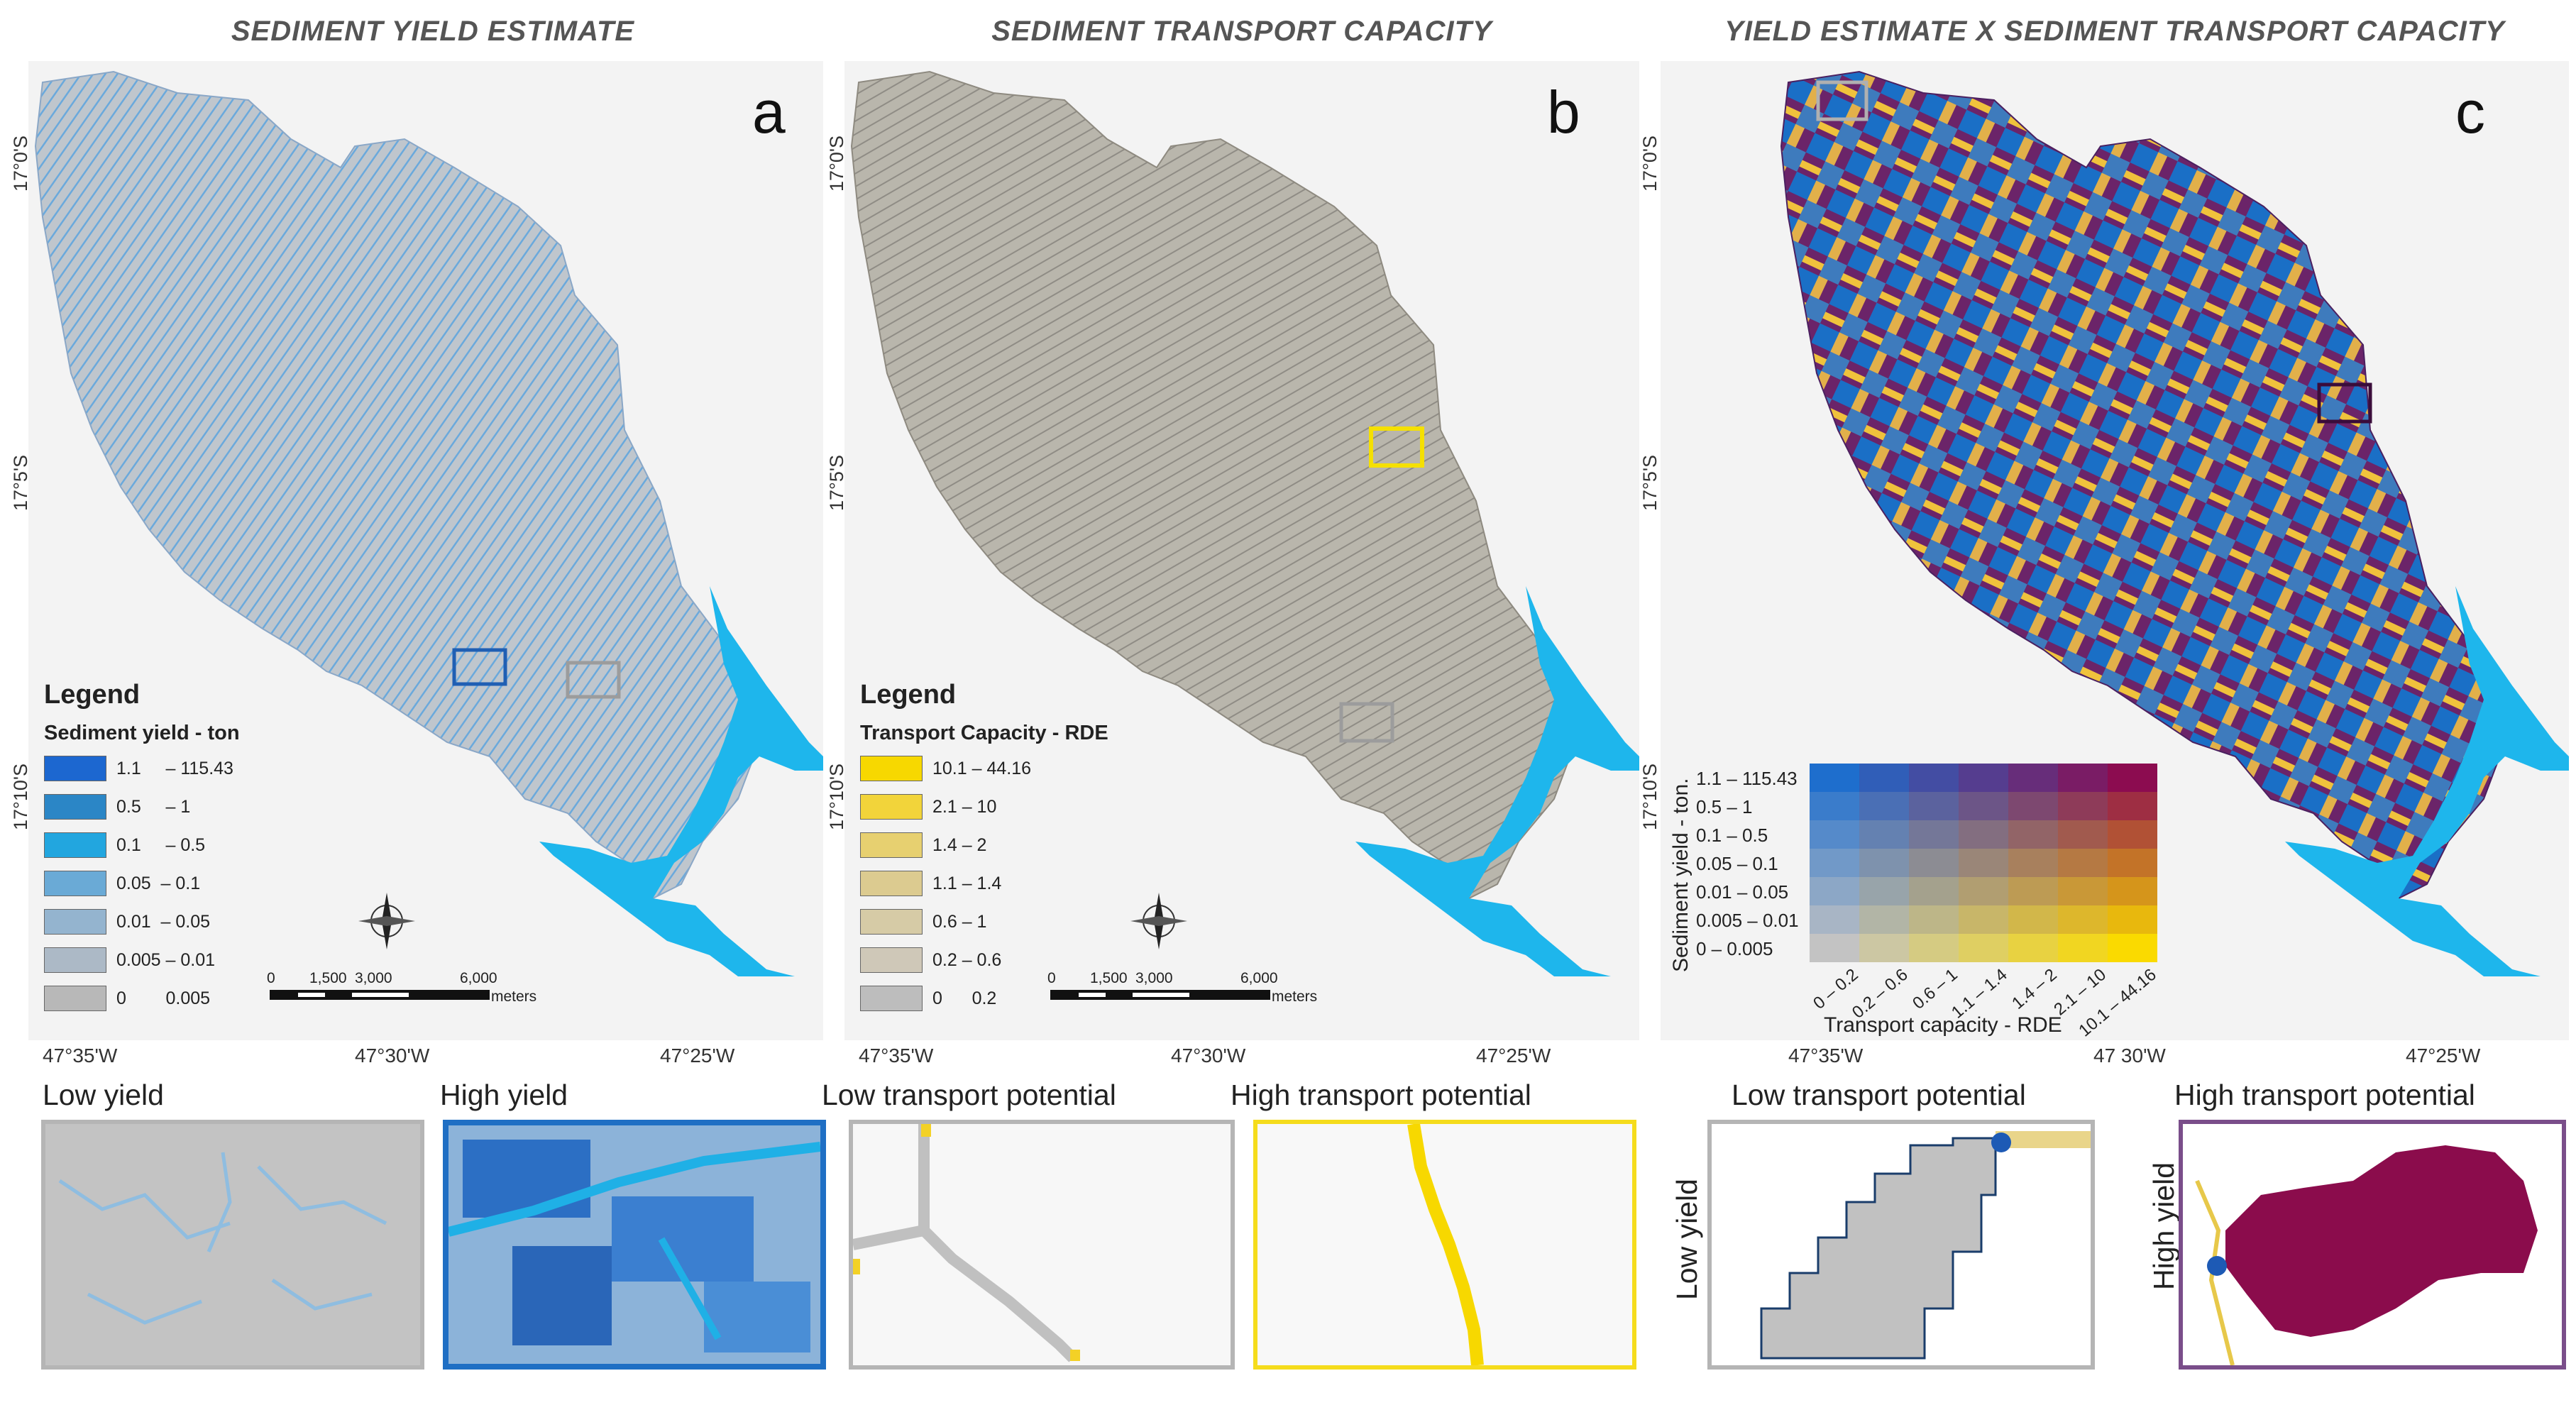  What do you see at coordinates (769, 112) in the screenshot?
I see `panel-a-letter: a` at bounding box center [769, 112].